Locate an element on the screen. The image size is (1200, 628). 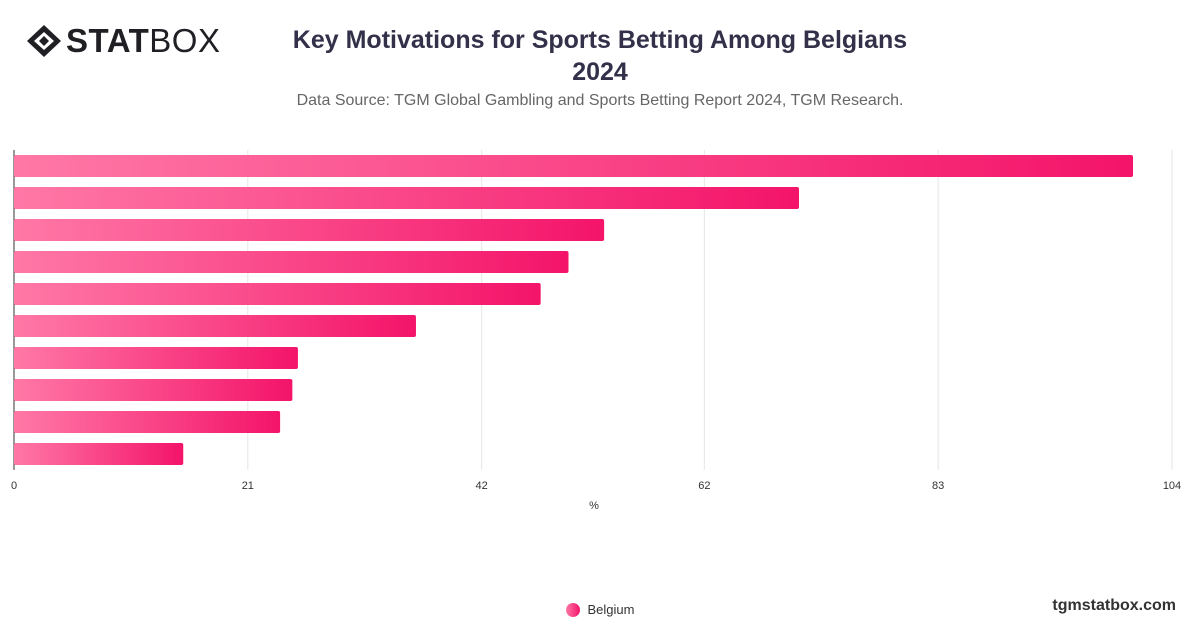
brand-footer: tgmstatbox.com is located at coordinates (1114, 605).